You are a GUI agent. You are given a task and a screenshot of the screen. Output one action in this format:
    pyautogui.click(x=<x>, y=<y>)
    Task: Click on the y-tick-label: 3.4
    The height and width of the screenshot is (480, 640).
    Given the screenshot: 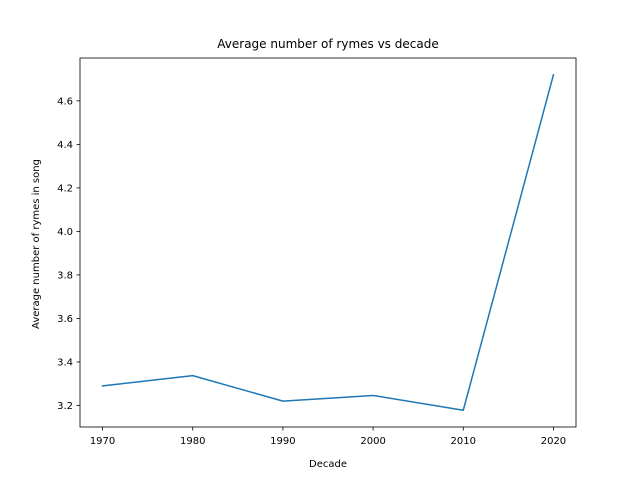 What is the action you would take?
    pyautogui.click(x=65, y=362)
    